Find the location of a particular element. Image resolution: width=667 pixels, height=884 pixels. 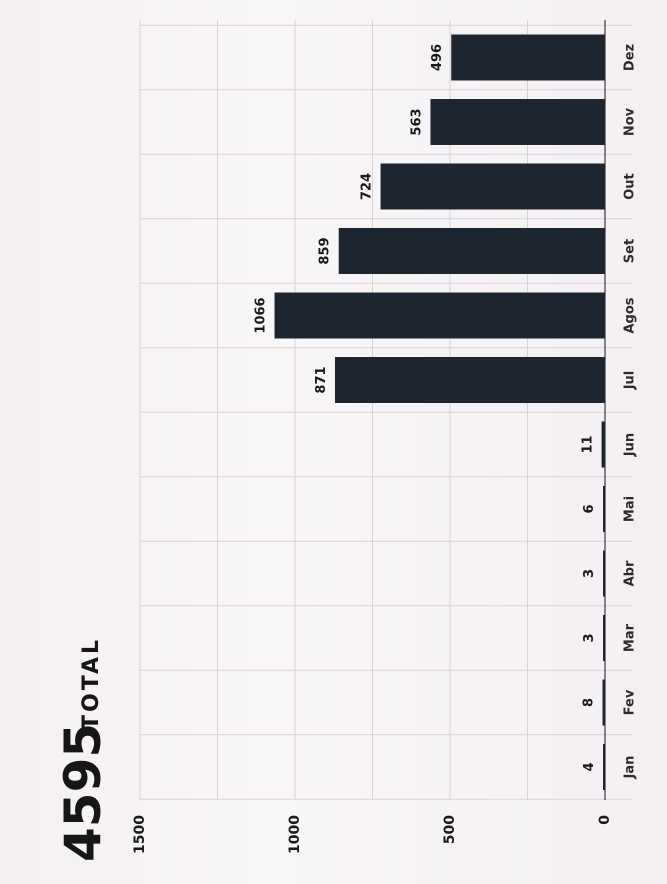

category-label: Fev is located at coordinates (630, 702).